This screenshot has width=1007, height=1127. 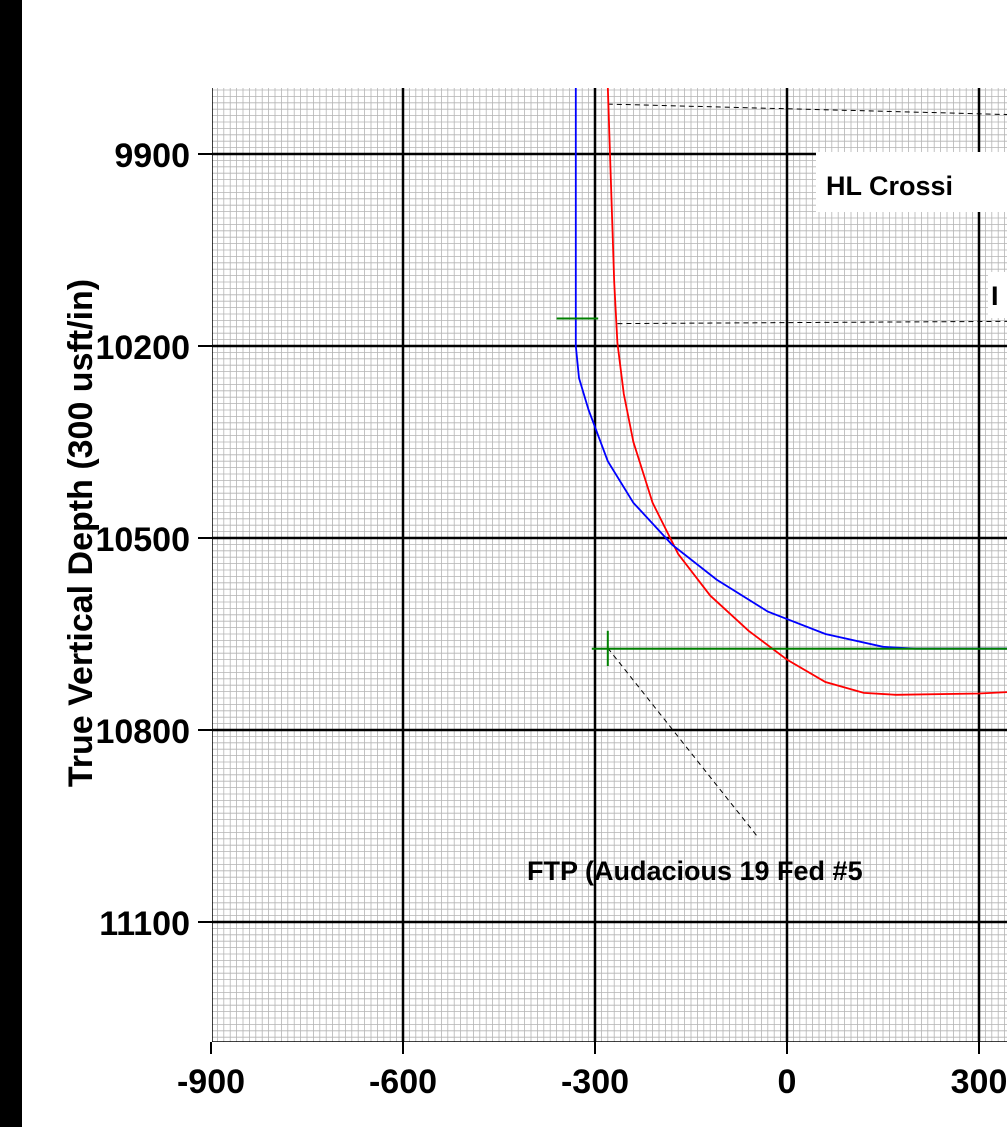 I want to click on annotation-hl-crossing: HL Crossi, so click(x=911, y=182).